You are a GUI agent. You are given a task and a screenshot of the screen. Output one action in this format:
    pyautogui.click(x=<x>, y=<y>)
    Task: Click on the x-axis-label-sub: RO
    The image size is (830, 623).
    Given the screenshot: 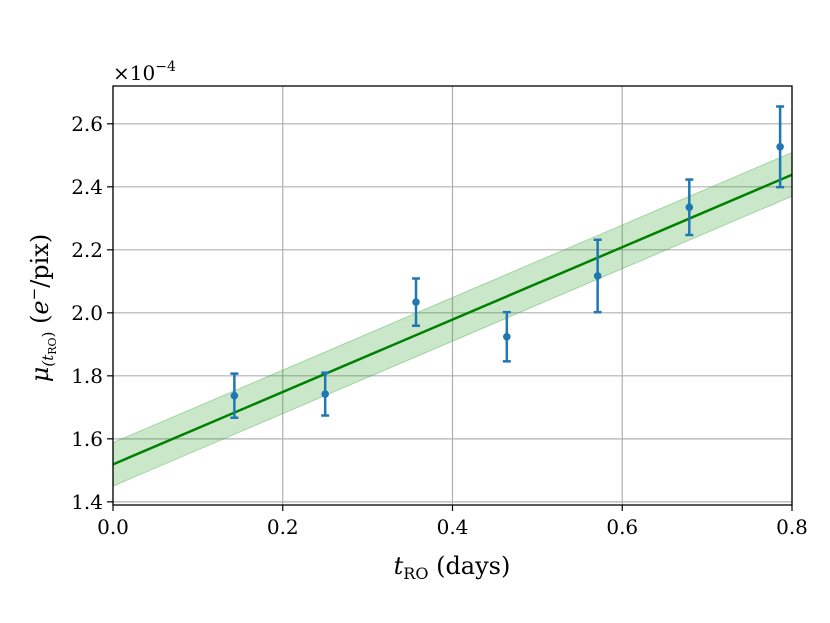 What is the action you would take?
    pyautogui.click(x=415, y=573)
    